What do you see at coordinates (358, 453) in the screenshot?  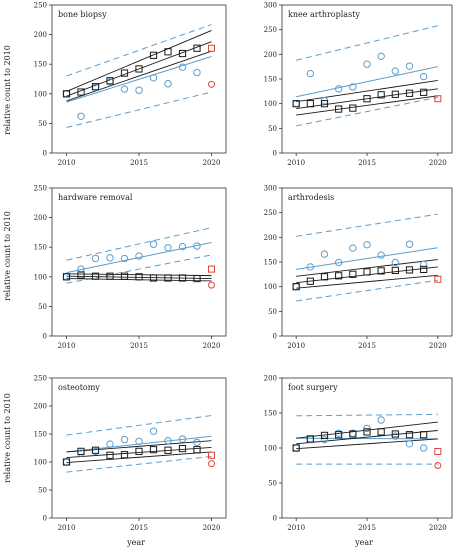 I see `panel-6: 0 50 100 150 200 2010 2015 2020 foot surgery` at bounding box center [358, 453].